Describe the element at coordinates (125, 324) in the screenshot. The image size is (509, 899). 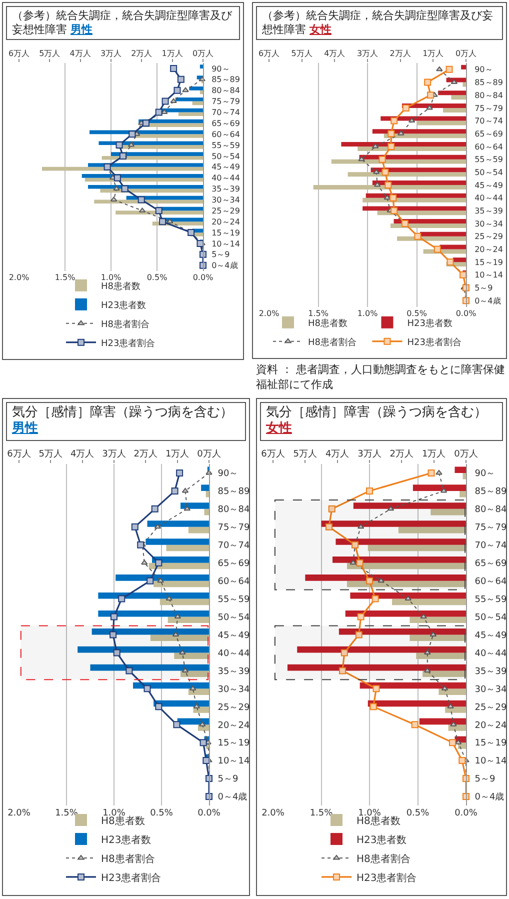
I see `legend-label: H8患者割合` at that location.